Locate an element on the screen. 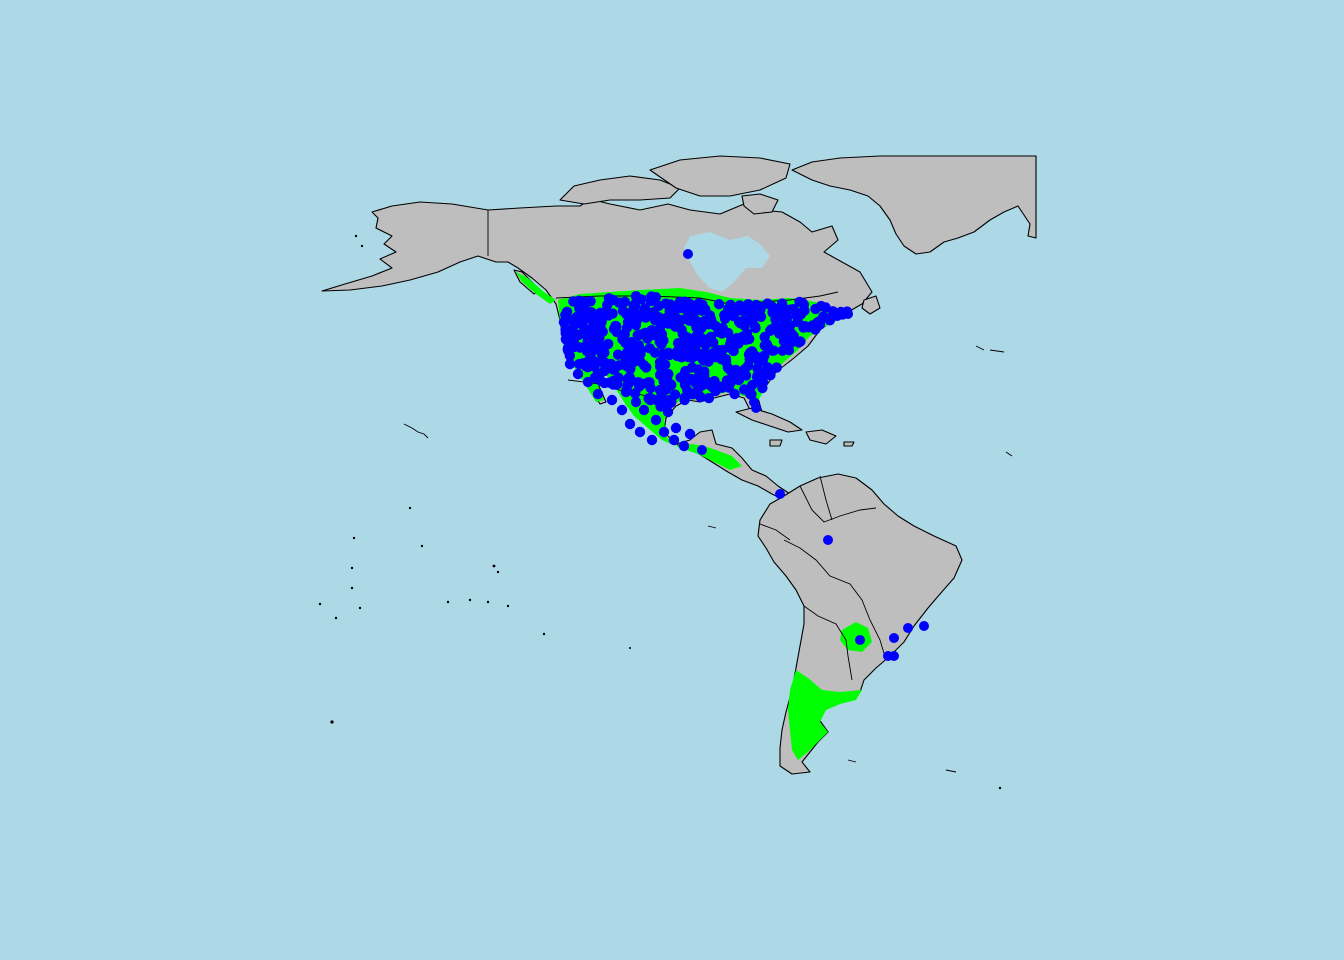  greenland-landmass is located at coordinates (914, 205).